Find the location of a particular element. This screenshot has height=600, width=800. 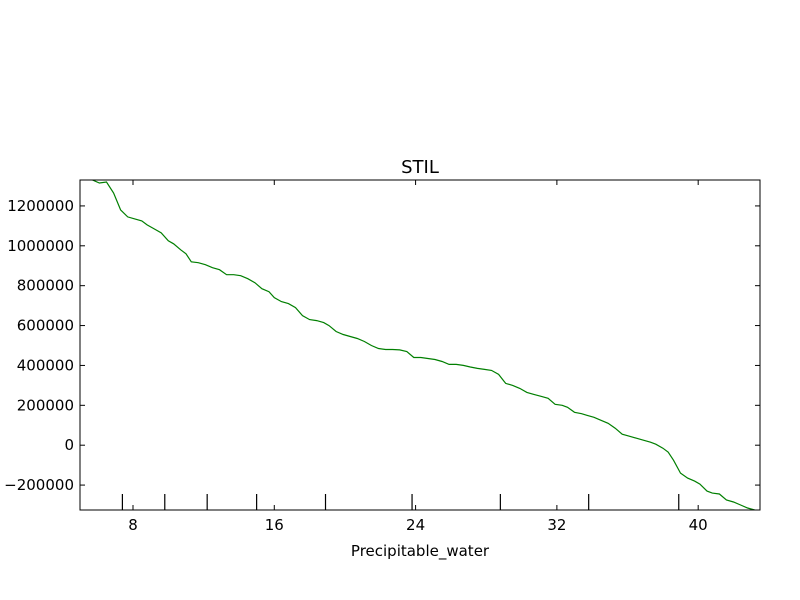

chart-title: STIL is located at coordinates (420, 167).